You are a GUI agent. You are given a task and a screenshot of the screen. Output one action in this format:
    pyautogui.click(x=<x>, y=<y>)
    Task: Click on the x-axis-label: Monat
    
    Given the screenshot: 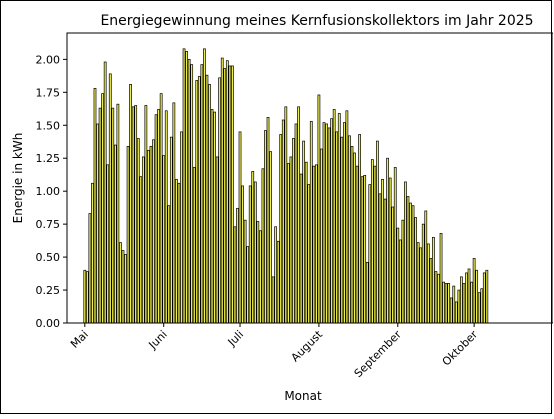 What is the action you would take?
    pyautogui.click(x=303, y=396)
    